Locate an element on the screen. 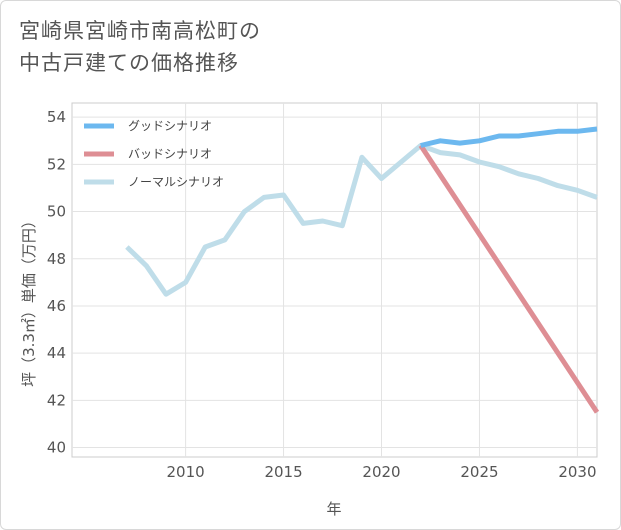 Image resolution: width=621 pixels, height=530 pixels. y-tick-label: 40 is located at coordinates (56, 448).